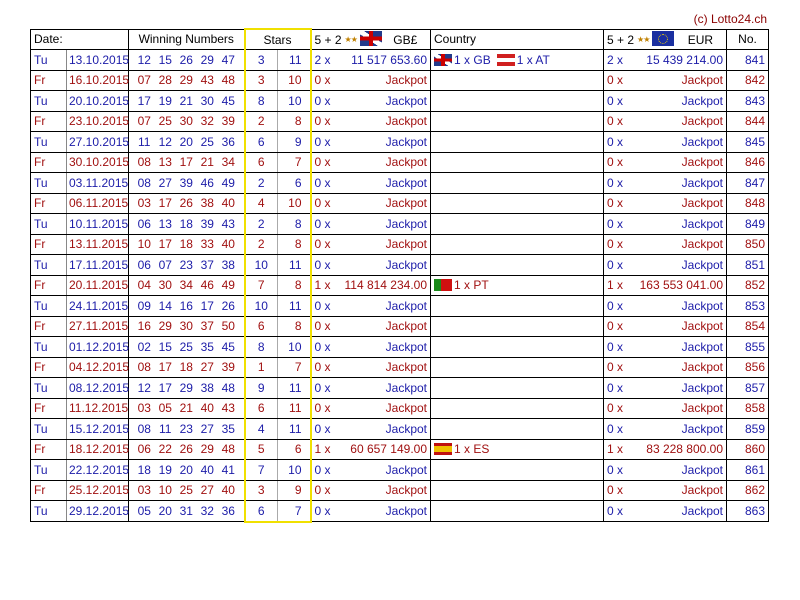 The height and width of the screenshot is (600, 800). What do you see at coordinates (322, 449) in the screenshot?
I see `gbp-winner-count: 1 x` at bounding box center [322, 449].